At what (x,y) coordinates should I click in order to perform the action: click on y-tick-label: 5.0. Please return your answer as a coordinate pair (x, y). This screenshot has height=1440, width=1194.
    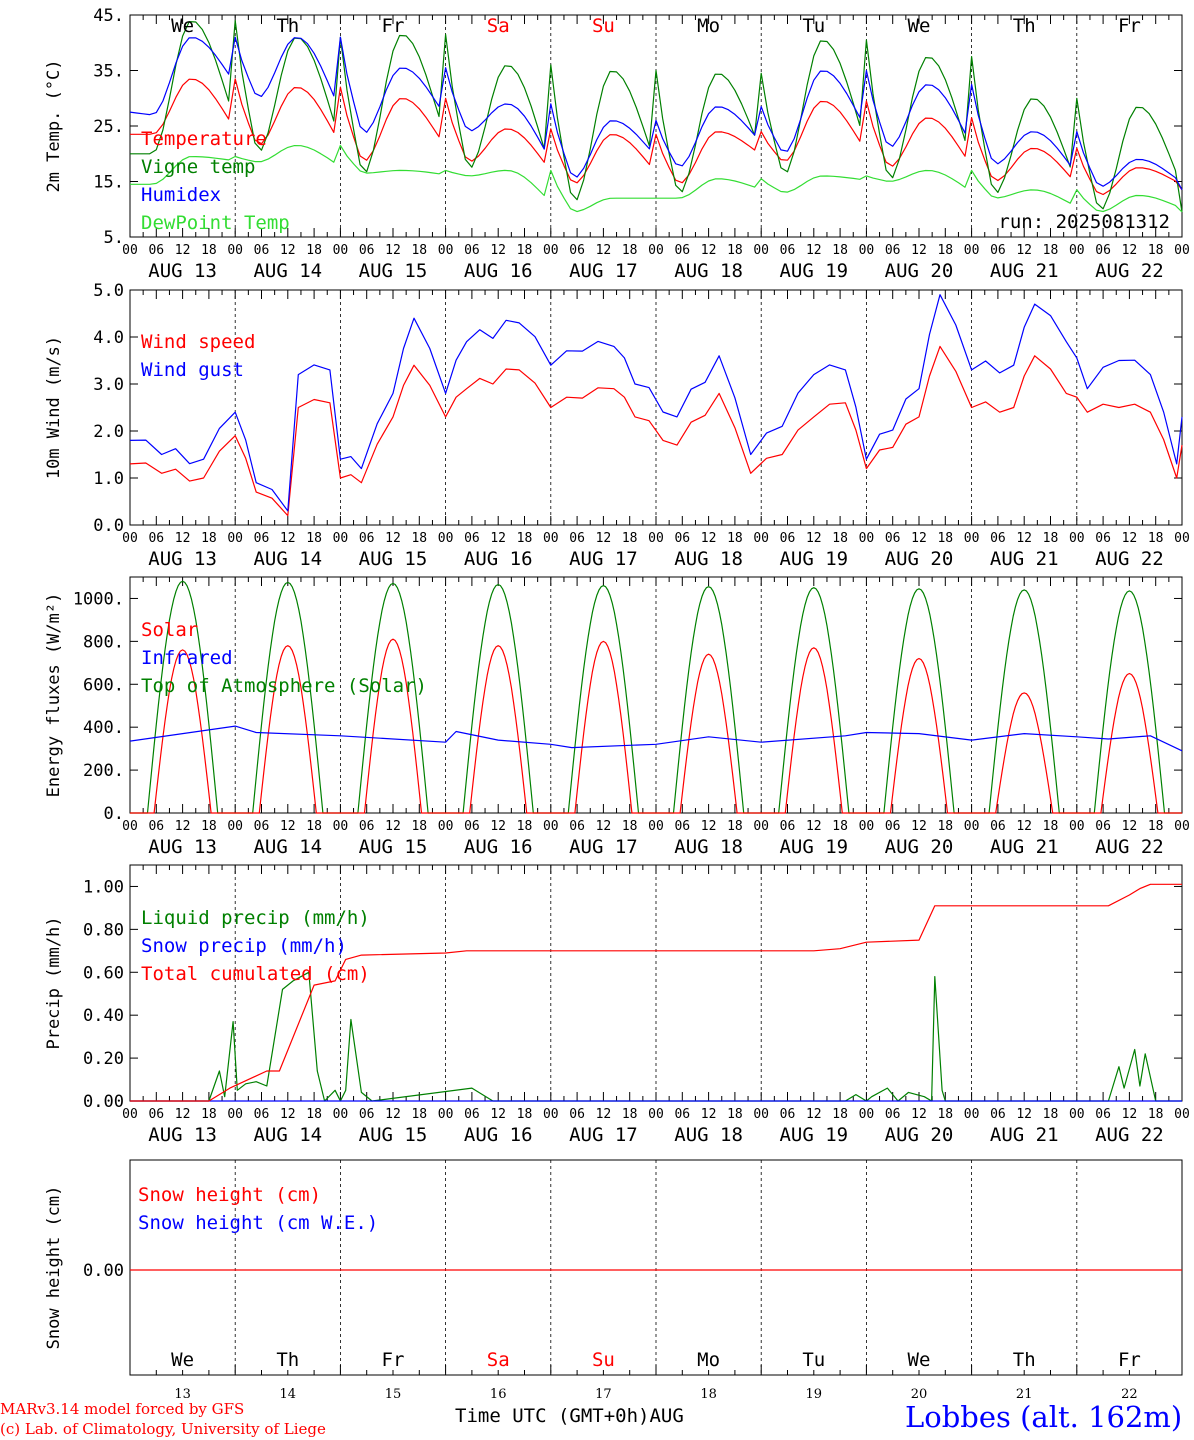
    Looking at the image, I should click on (108, 291).